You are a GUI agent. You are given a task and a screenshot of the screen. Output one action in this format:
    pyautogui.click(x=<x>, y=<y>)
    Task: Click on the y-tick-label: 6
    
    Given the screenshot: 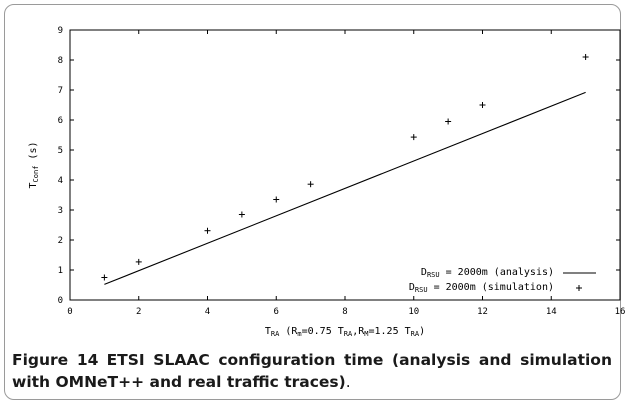 What is the action you would take?
    pyautogui.click(x=60, y=121)
    